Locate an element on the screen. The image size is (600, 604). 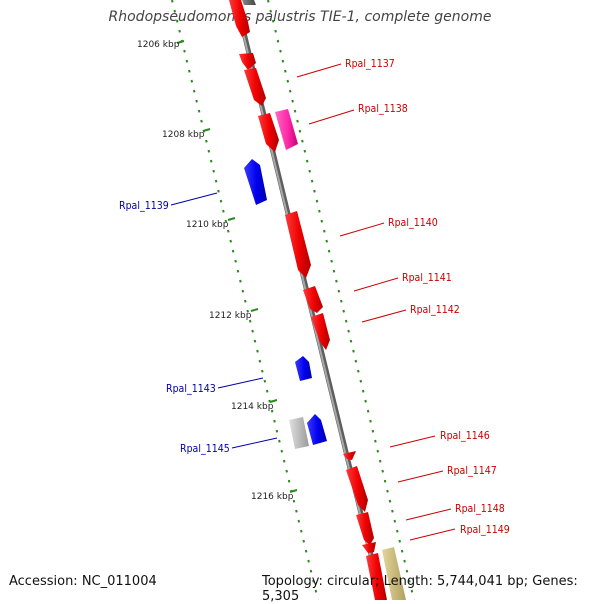
gene-label: Rpal_1145 is located at coordinates (205, 449).